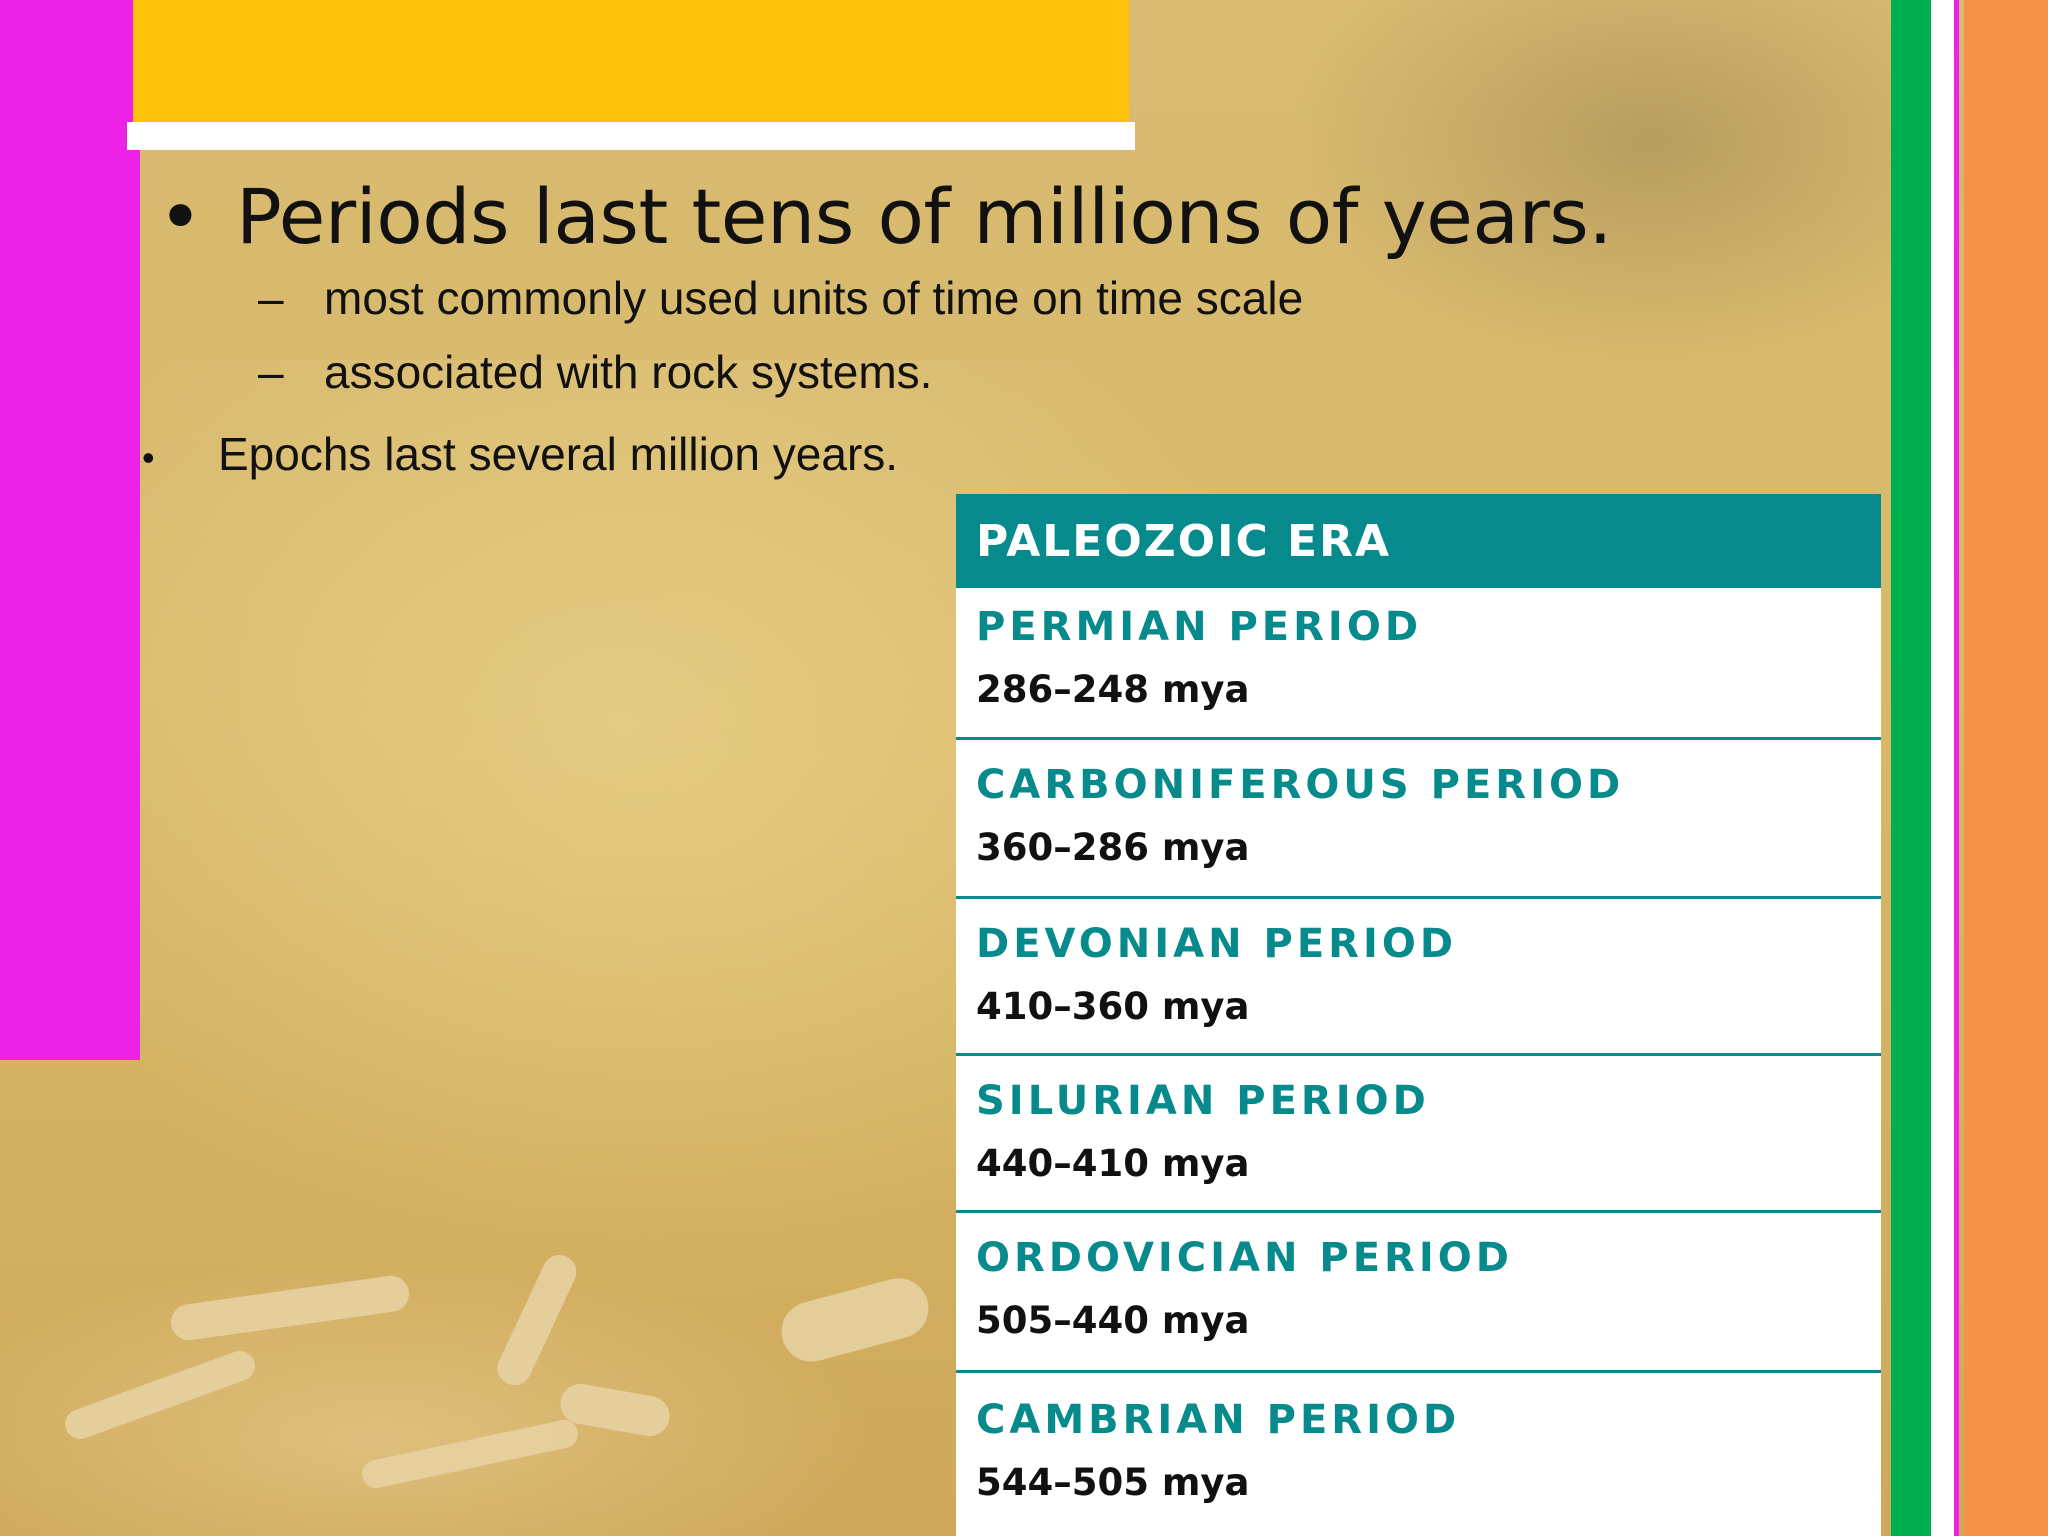 Image resolution: width=2048 pixels, height=1536 pixels. What do you see at coordinates (1113, 689) in the screenshot?
I see `period-range: 286–248 mya` at bounding box center [1113, 689].